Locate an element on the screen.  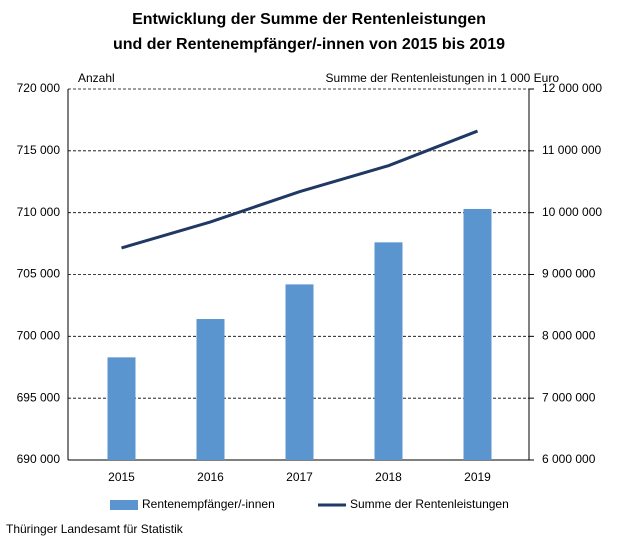
y-axis-title: Anzahl is located at coordinates (96, 78).